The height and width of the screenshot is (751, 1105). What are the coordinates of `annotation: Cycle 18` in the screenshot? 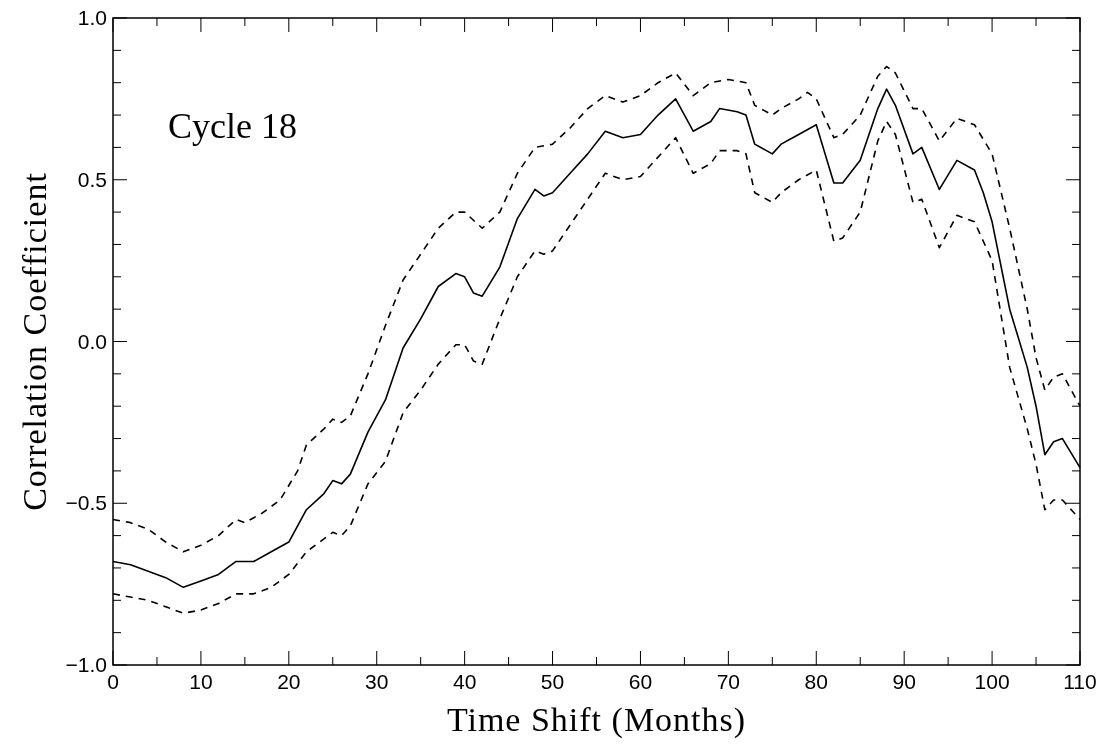 It's located at (232, 126).